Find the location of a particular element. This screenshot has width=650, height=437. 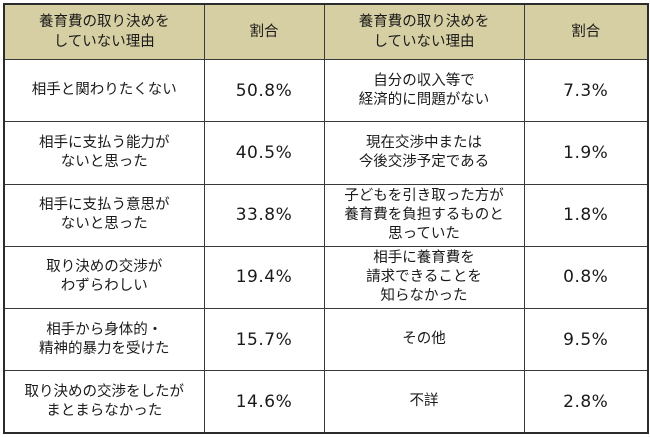

reason-cell: 取り決めの交渉をしたが まとまらなかった is located at coordinates (104, 402).